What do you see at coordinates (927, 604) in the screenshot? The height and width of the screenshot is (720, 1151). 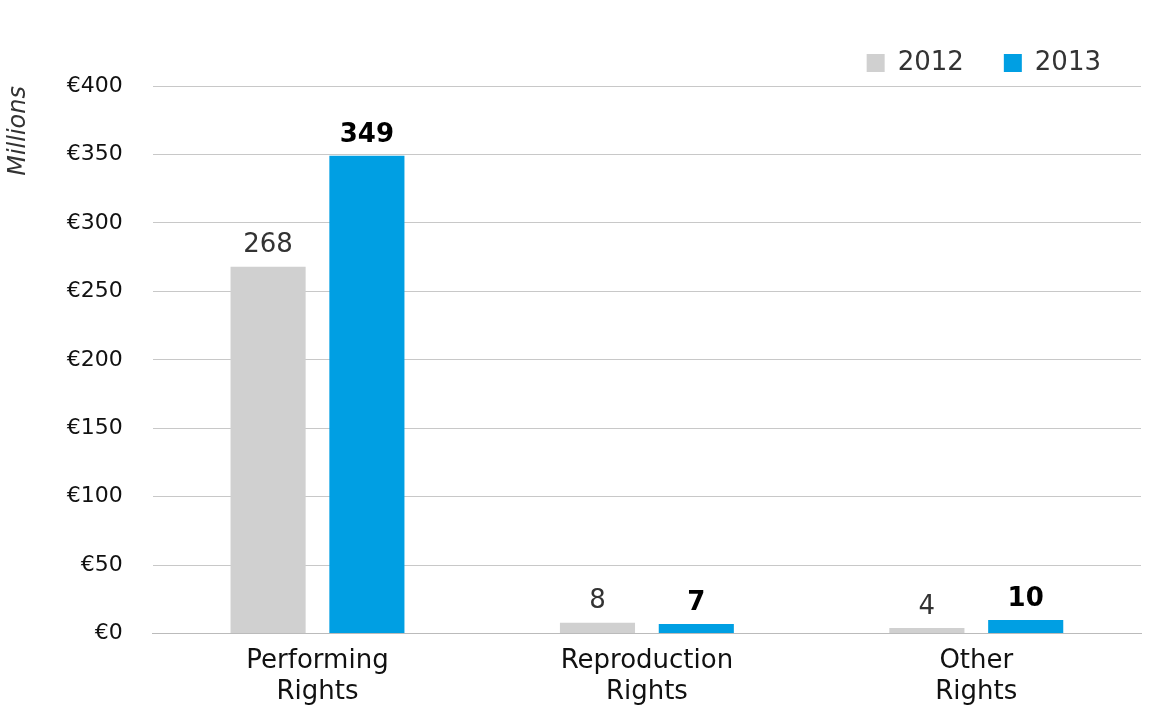 I see `data-label: 4` at bounding box center [927, 604].